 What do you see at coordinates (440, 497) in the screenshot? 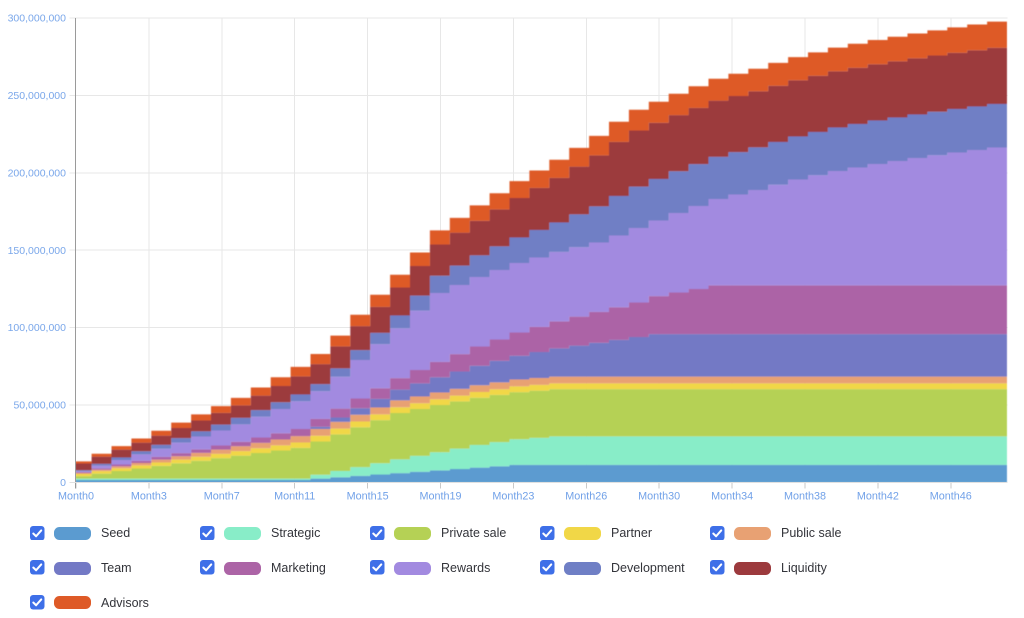
I see `svg-text: Month19` at bounding box center [440, 497].